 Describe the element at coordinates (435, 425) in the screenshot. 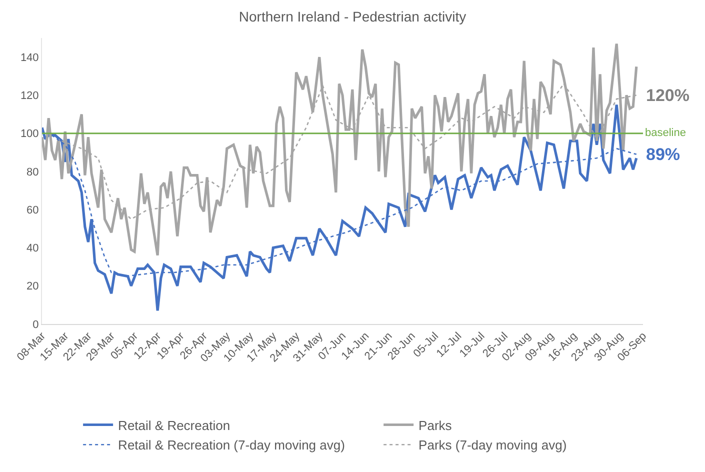

I see `legend-label: Parks` at that location.